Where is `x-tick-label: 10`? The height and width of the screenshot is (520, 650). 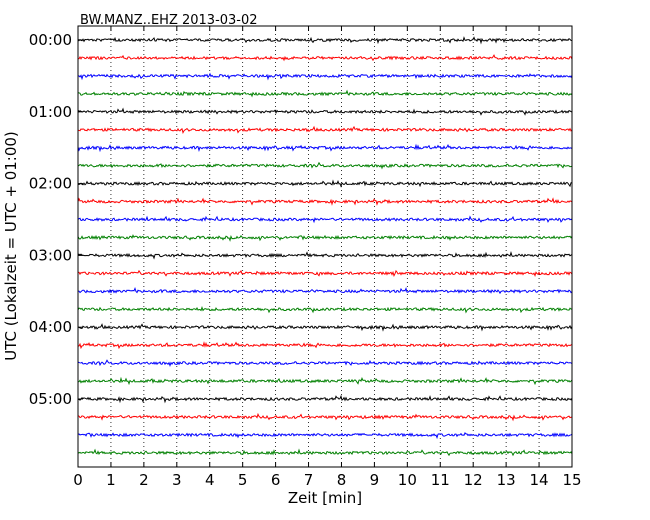
x-tick-label: 10 is located at coordinates (407, 480).